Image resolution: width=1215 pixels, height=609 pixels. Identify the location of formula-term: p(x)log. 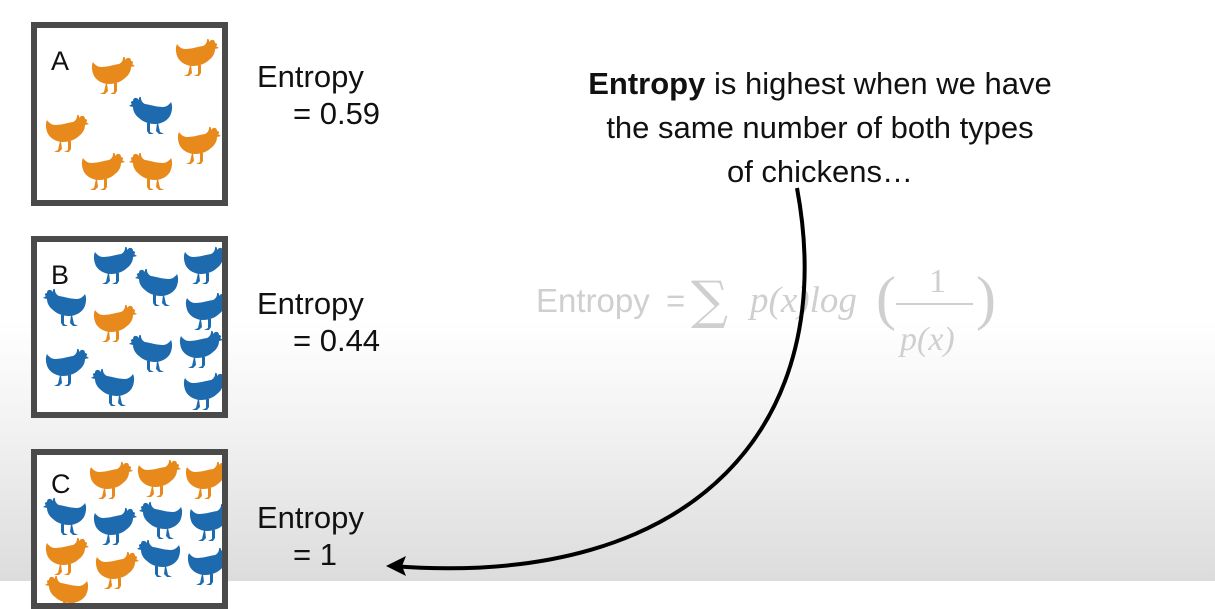
(802, 300).